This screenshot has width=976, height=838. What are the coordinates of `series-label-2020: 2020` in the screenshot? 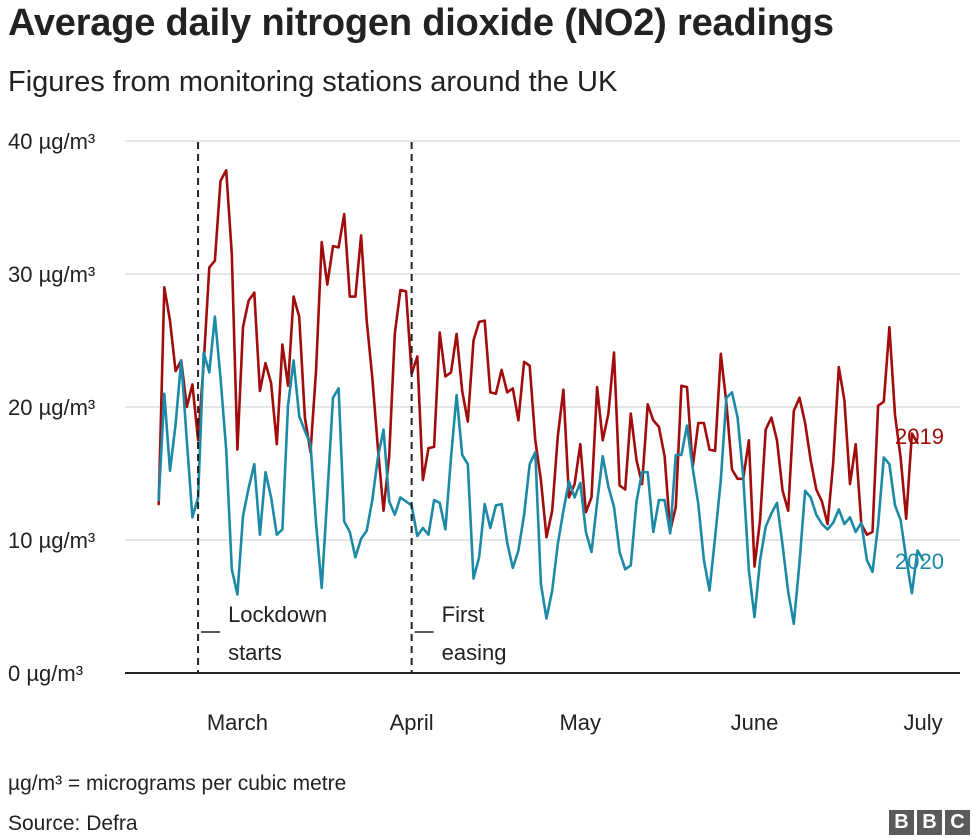 It's located at (919, 561).